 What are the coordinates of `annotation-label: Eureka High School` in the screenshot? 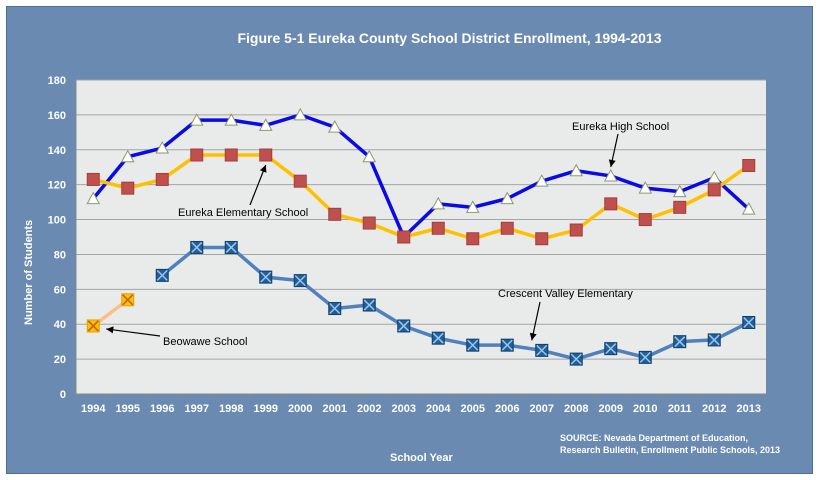 It's located at (620, 127).